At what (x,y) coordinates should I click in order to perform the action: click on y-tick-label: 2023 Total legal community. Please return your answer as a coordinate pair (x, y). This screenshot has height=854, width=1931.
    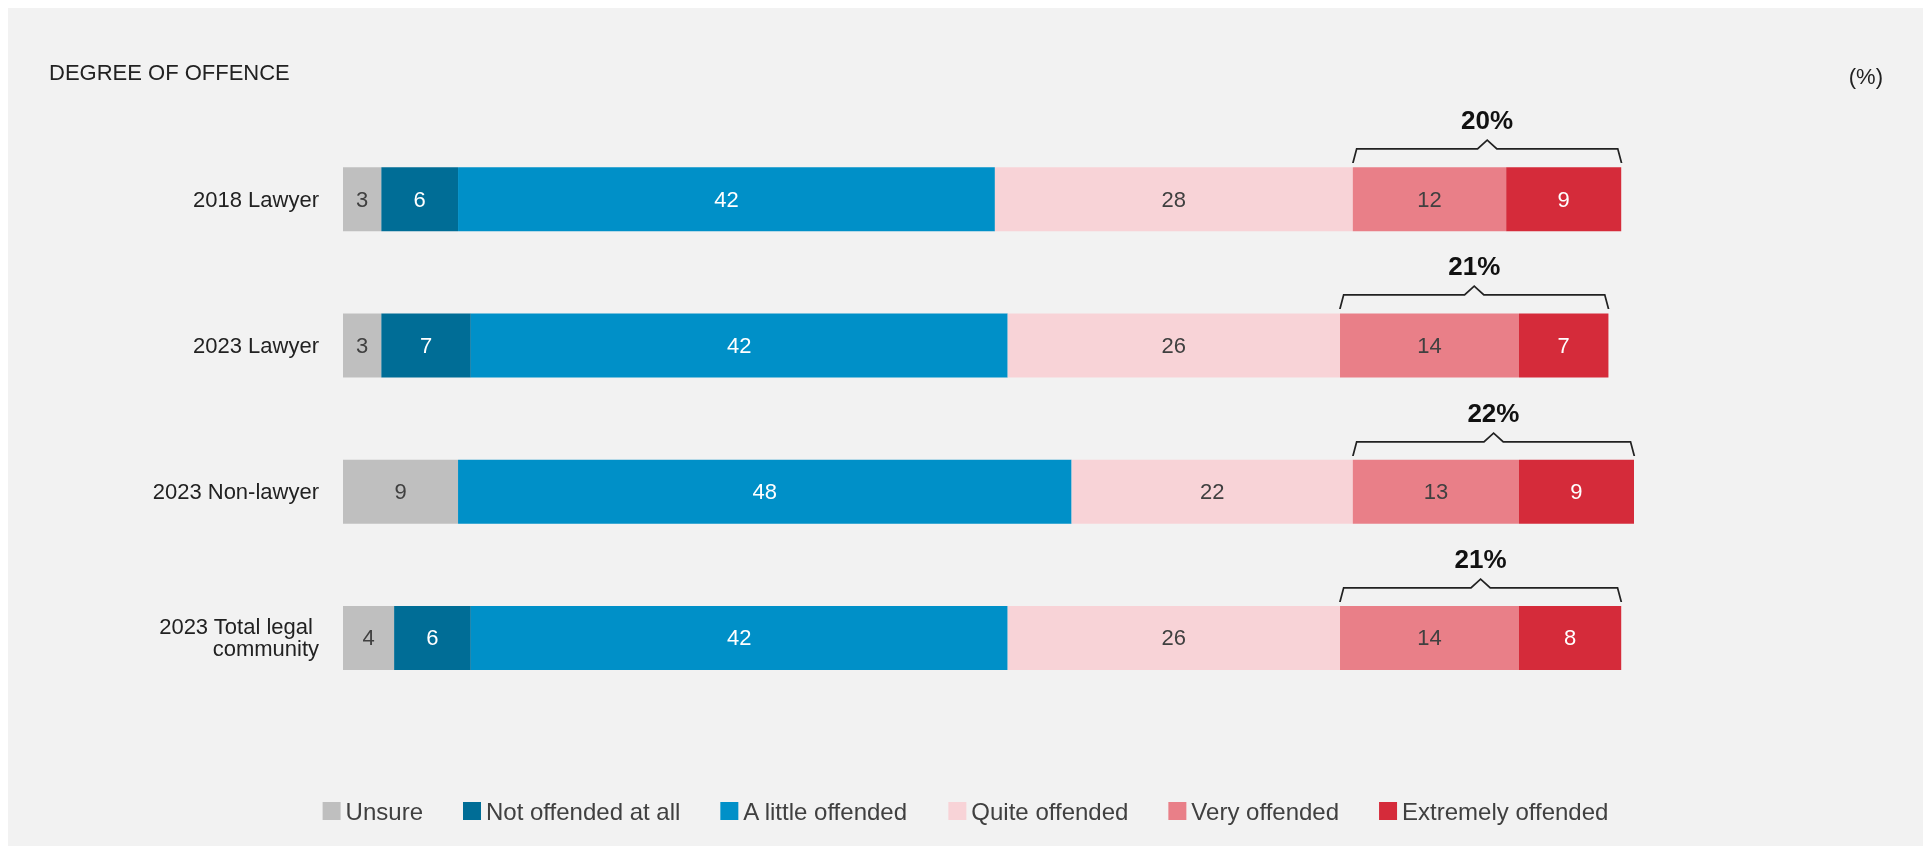
    Looking at the image, I should click on (239, 638).